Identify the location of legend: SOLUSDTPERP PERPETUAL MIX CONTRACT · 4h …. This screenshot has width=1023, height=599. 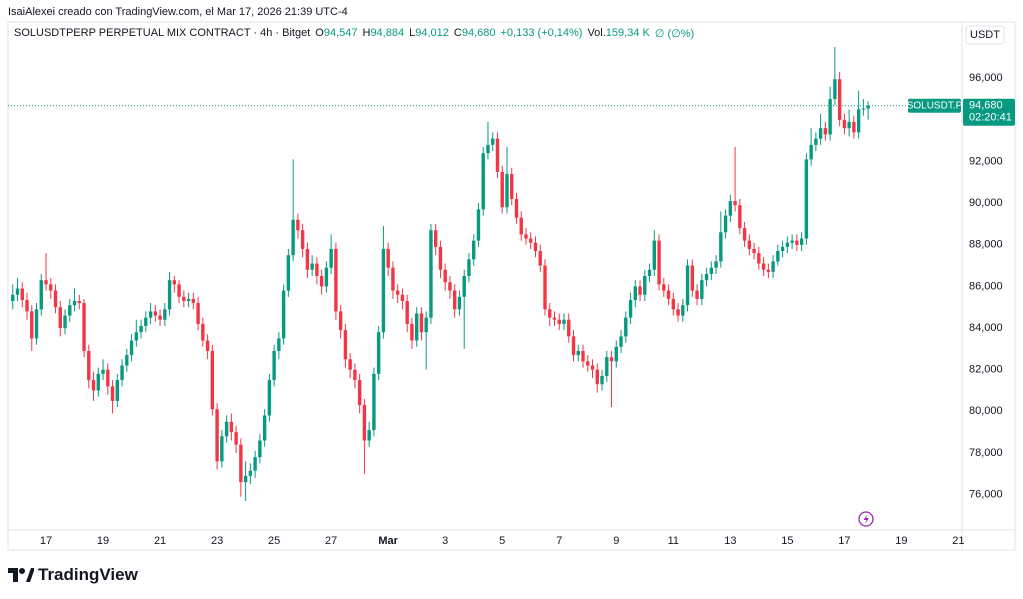
(354, 33).